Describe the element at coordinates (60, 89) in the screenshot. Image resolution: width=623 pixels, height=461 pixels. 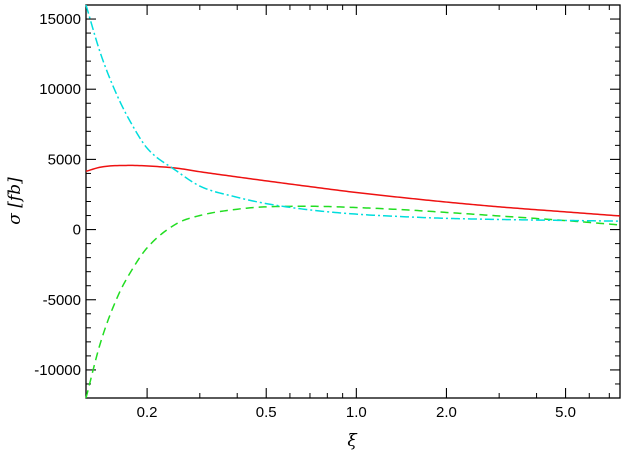
I see `y-tick-label: 10000` at that location.